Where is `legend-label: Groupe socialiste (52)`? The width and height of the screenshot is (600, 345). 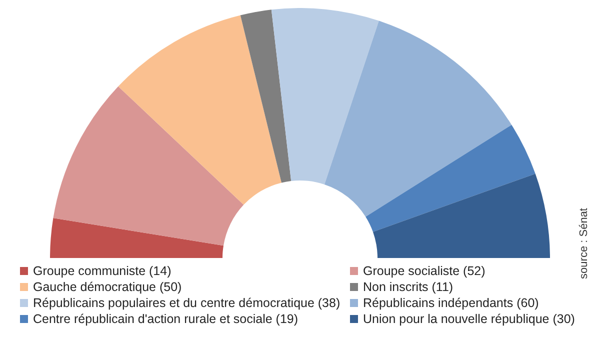
legend-label: Groupe socialiste (52) is located at coordinates (424, 271).